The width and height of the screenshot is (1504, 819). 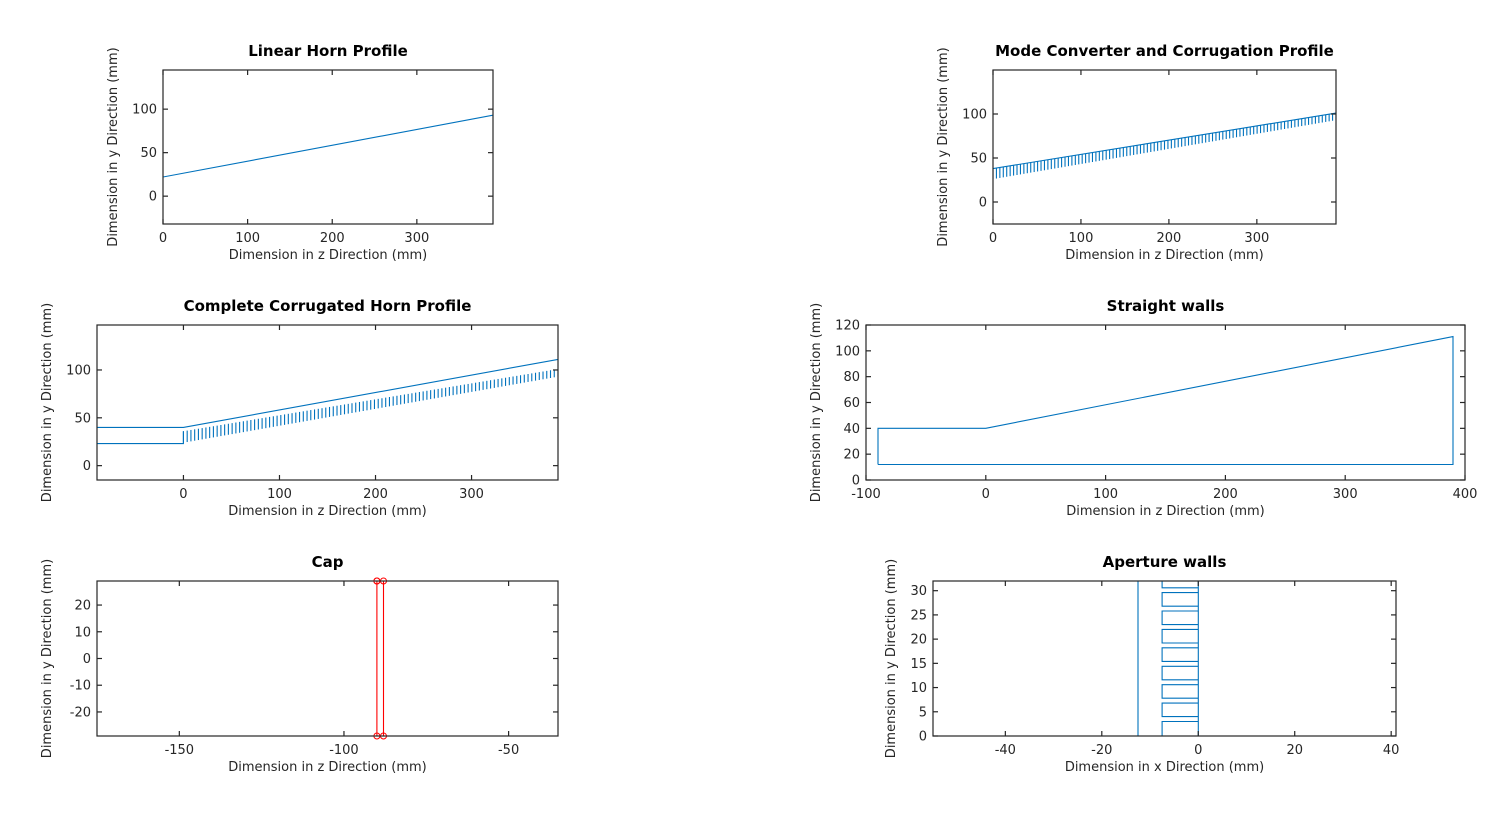 I want to click on y-tick-label: 120, so click(x=847, y=326).